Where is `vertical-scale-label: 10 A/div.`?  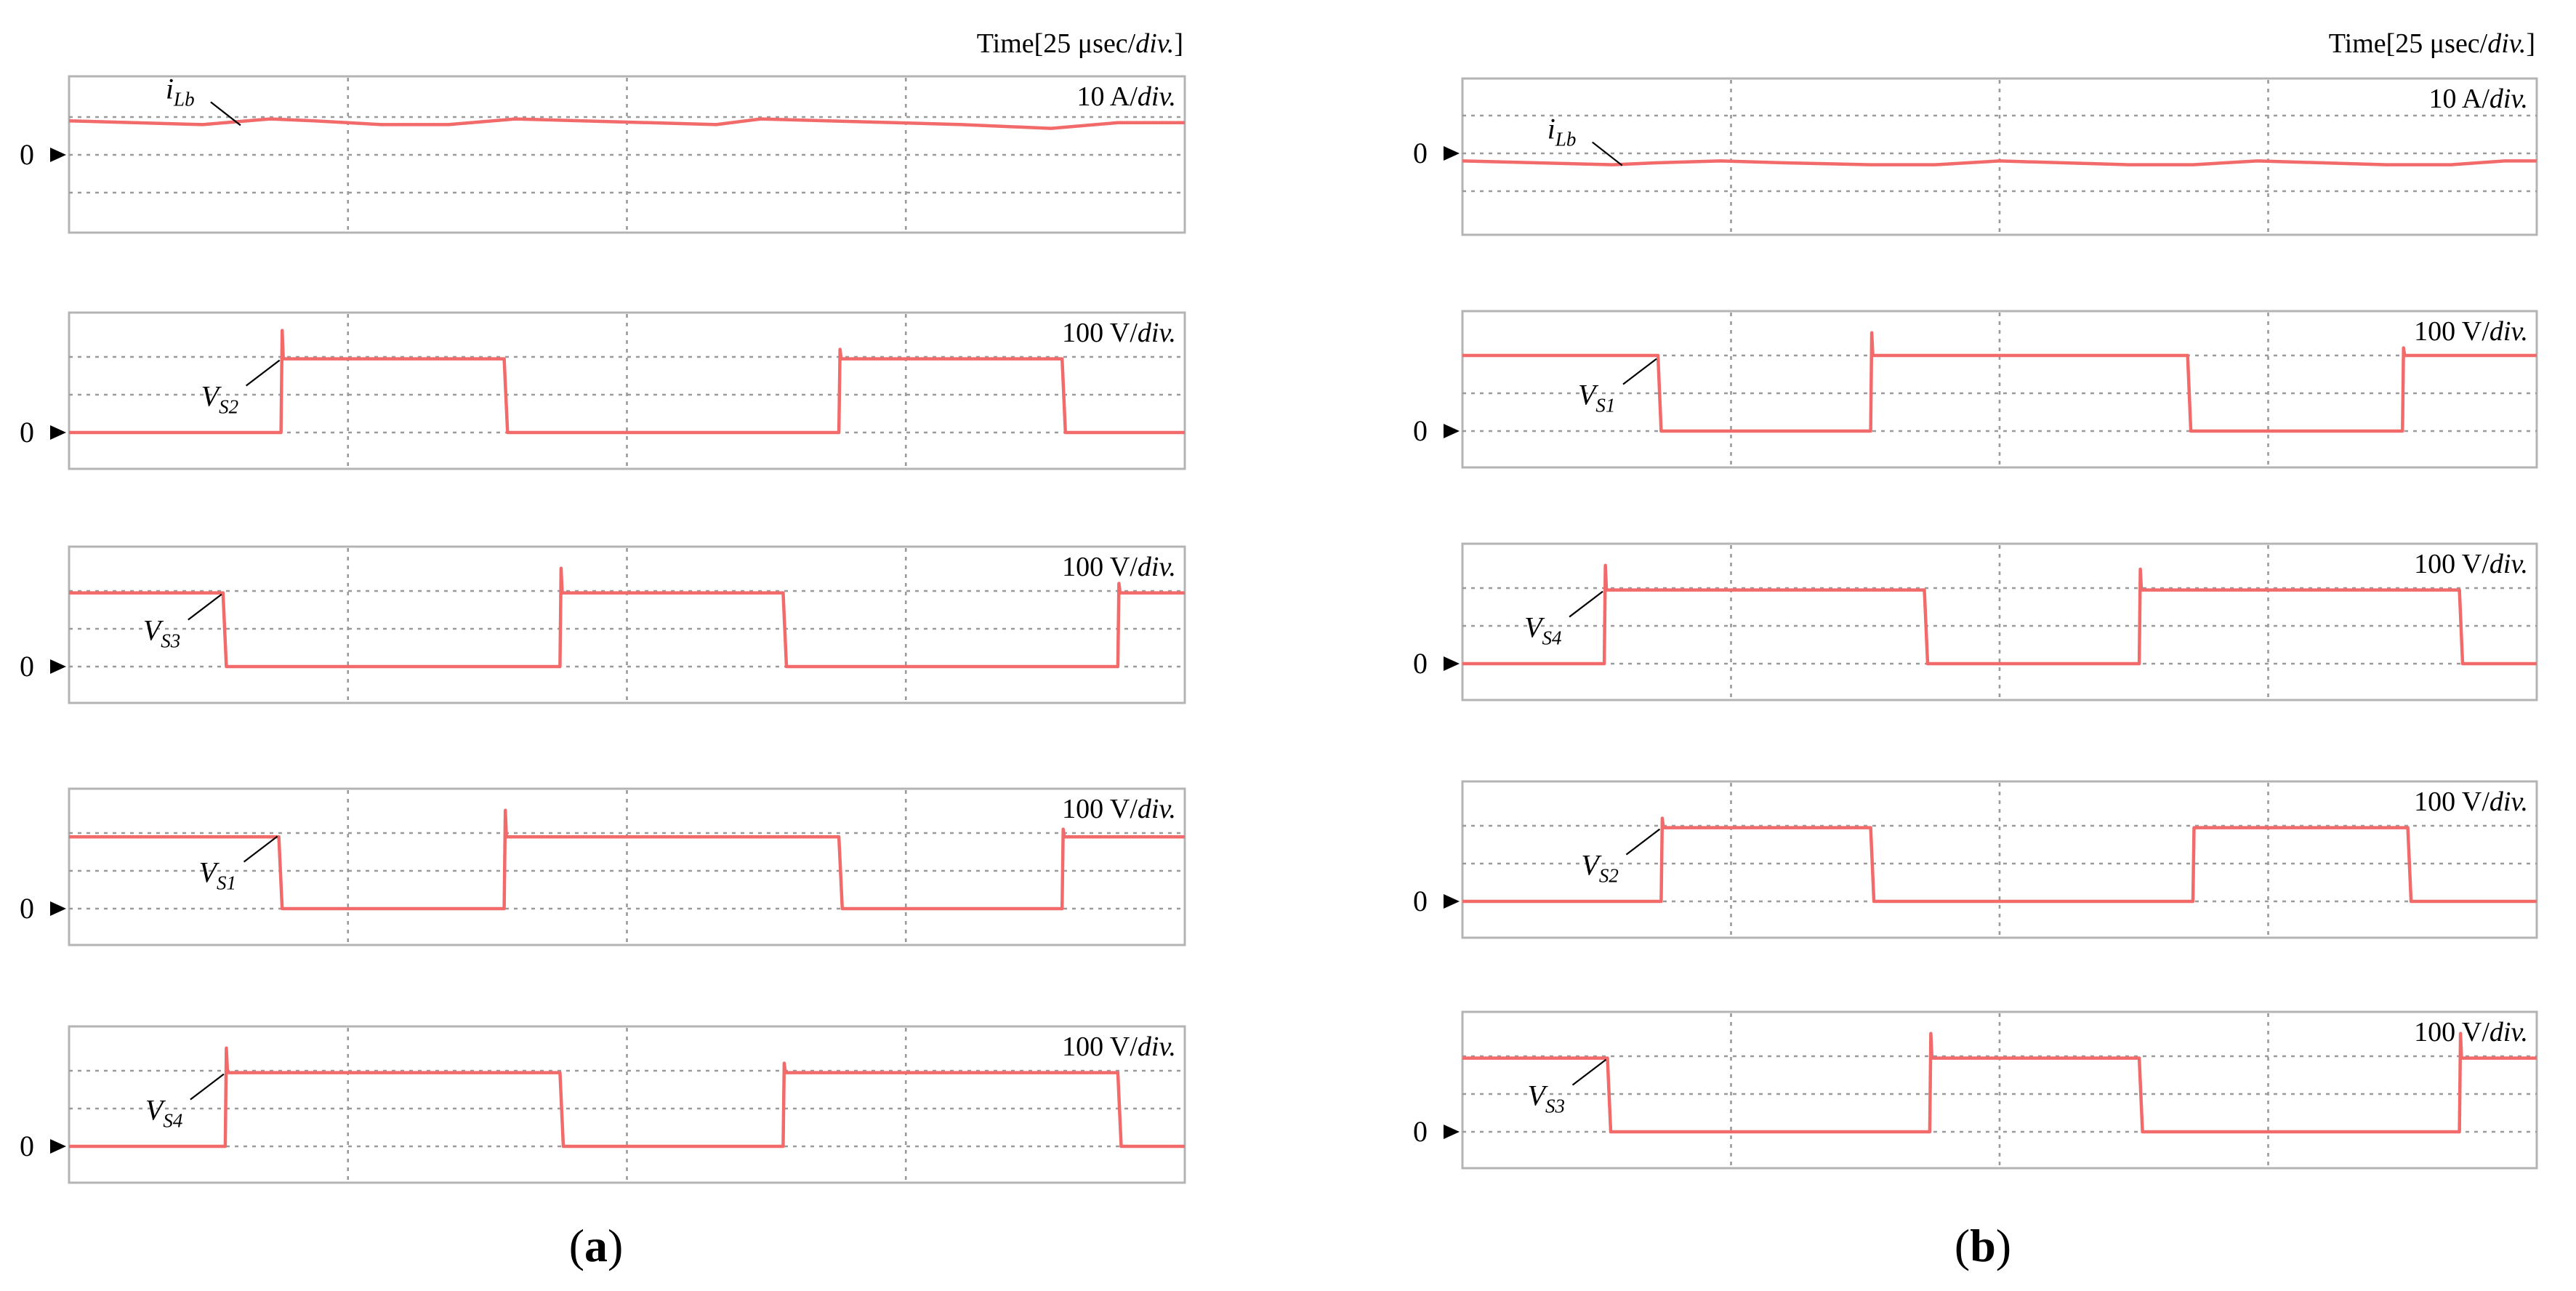 vertical-scale-label: 10 A/div. is located at coordinates (2478, 99).